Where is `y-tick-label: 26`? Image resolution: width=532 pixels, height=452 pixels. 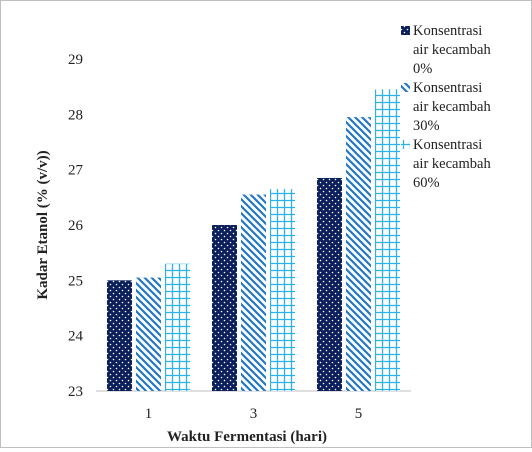
y-tick-label: 26 is located at coordinates (76, 226).